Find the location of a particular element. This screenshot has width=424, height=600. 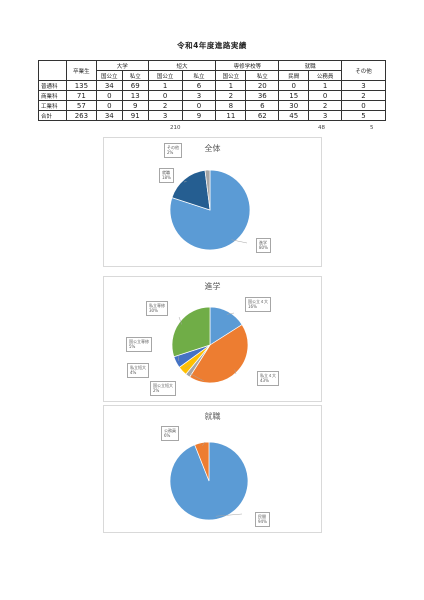

table-subheader-row: 国公立 私立 国公立 私立 国公立 私立 民間 公務員 is located at coordinates (212, 75).